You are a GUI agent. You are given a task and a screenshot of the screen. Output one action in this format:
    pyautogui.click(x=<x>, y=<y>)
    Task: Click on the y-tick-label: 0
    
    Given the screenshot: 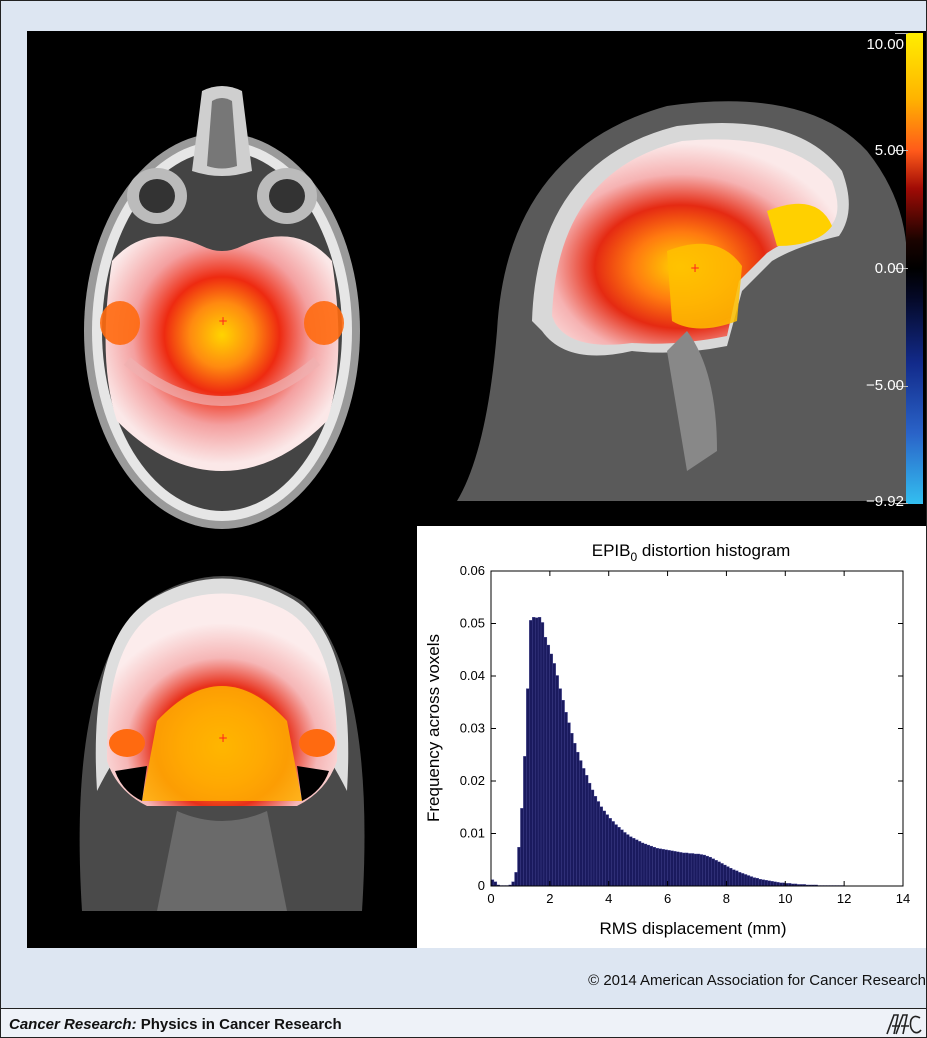 What is the action you would take?
    pyautogui.click(x=481, y=885)
    